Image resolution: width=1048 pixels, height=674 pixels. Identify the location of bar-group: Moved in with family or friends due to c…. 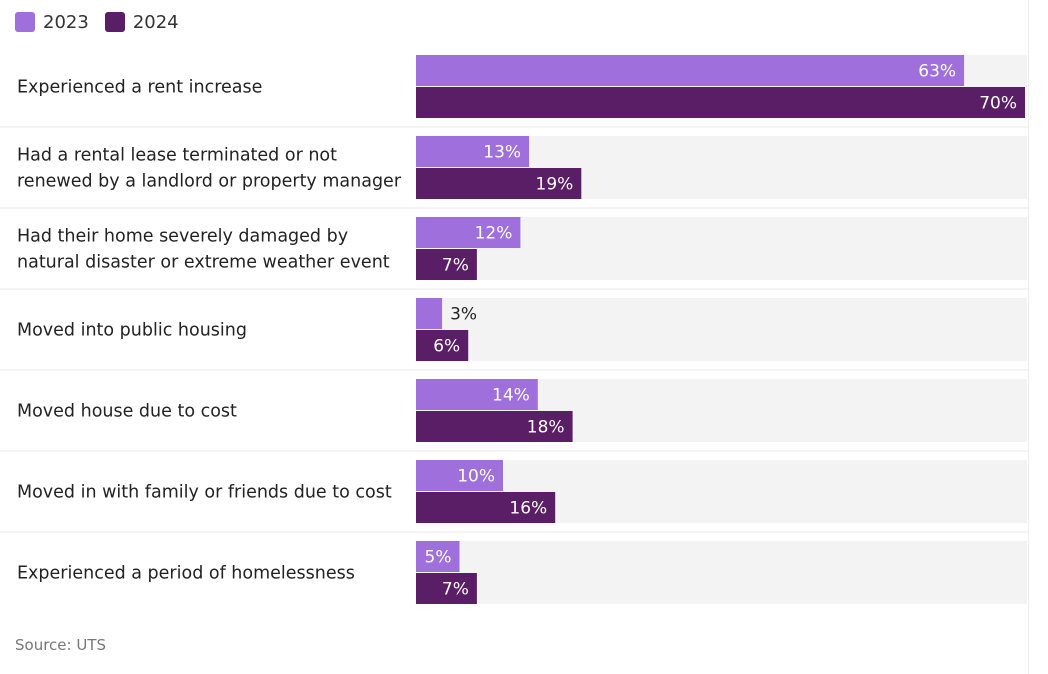
(514, 486).